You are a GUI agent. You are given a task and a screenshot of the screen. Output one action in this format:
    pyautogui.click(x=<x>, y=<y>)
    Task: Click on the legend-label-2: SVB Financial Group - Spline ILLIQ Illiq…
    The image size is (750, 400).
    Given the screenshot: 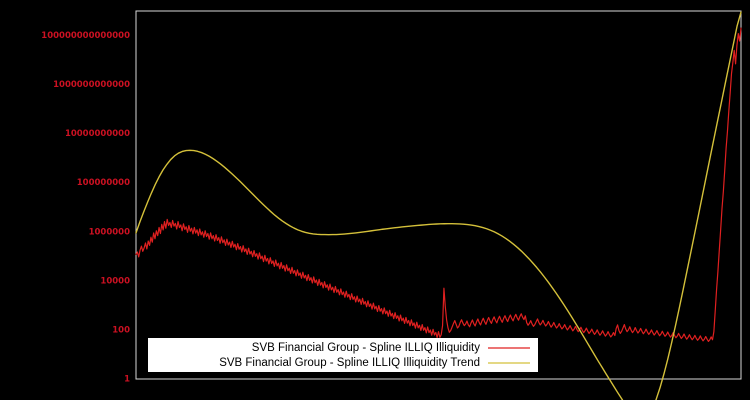 What is the action you would take?
    pyautogui.click(x=349, y=363)
    